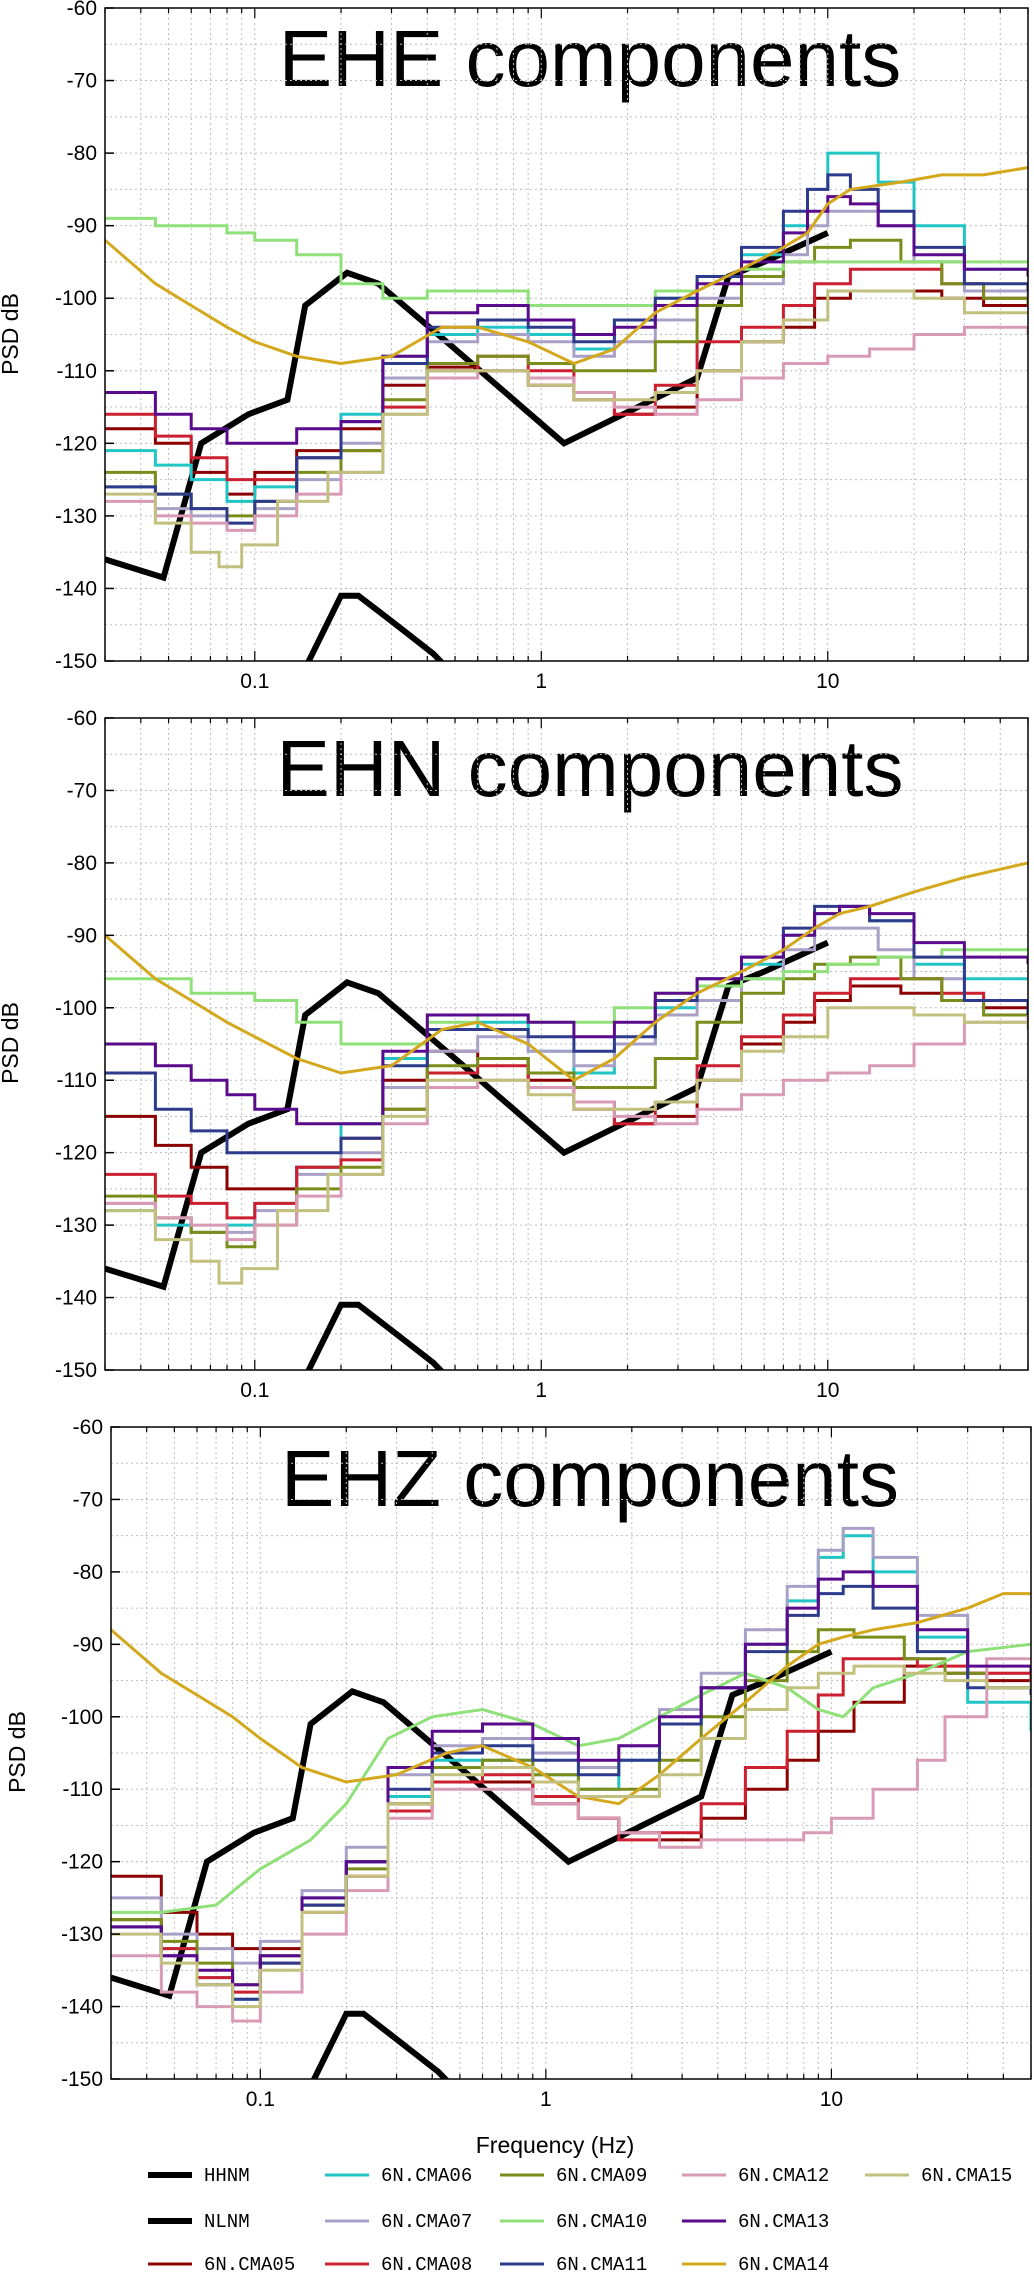 The height and width of the screenshot is (2274, 1034). Describe the element at coordinates (426, 2222) in the screenshot. I see `legend-label: 6N.CMA07` at that location.